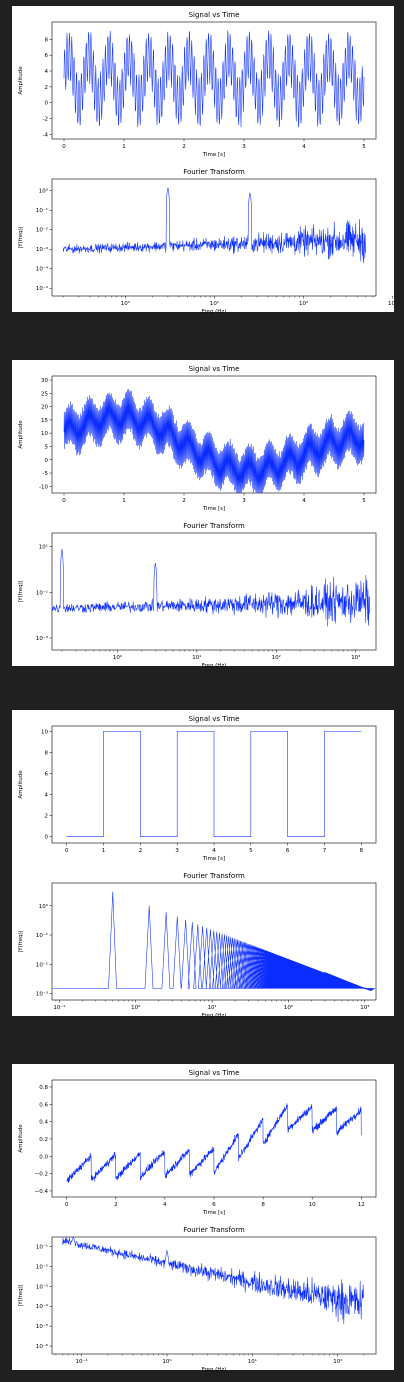 The height and width of the screenshot is (1382, 404). Describe the element at coordinates (312, 1205) in the screenshot. I see `x-tick-label: 10` at that location.